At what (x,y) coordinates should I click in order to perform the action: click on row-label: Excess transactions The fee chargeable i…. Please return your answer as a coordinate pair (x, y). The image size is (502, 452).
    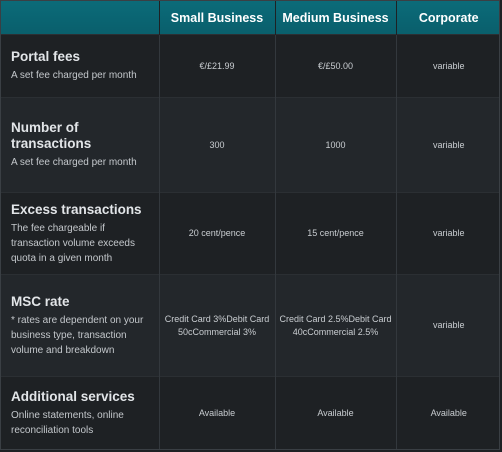
    Looking at the image, I should click on (80, 233).